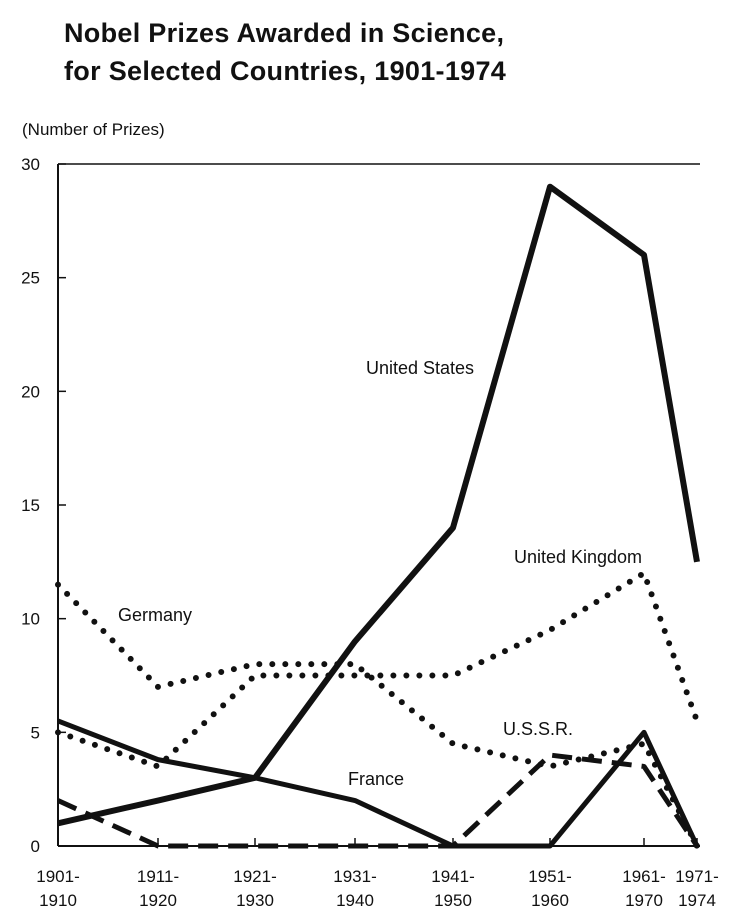 This screenshot has width=748, height=922. What do you see at coordinates (35, 732) in the screenshot?
I see `y-tick-label: 5` at bounding box center [35, 732].